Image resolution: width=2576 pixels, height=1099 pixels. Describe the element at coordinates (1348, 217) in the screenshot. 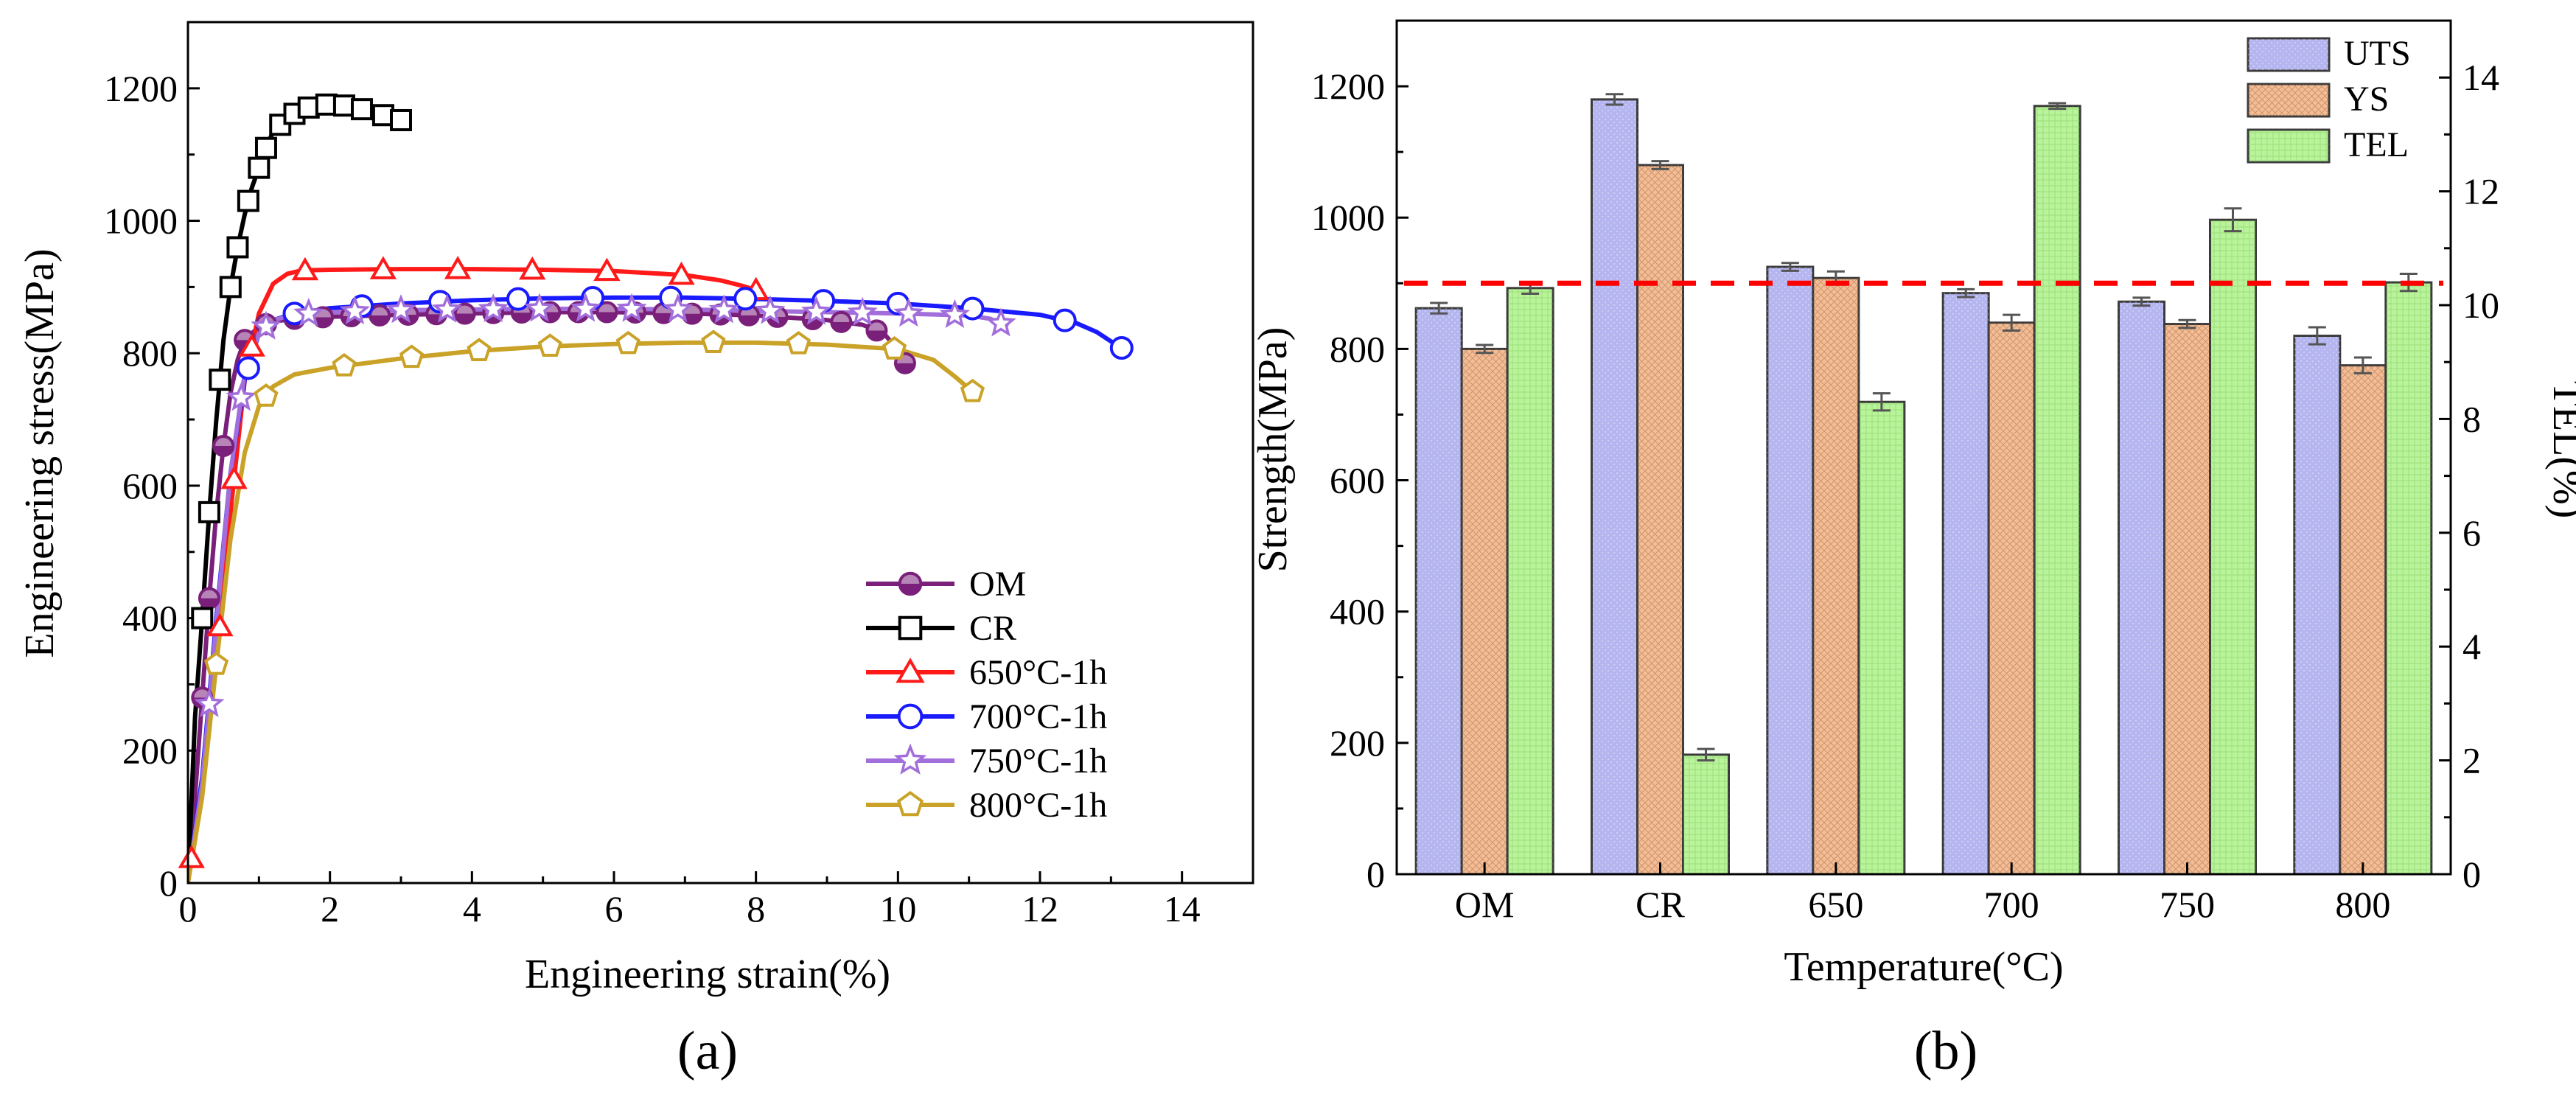

I see `b-y-tick-label: 1000` at that location.